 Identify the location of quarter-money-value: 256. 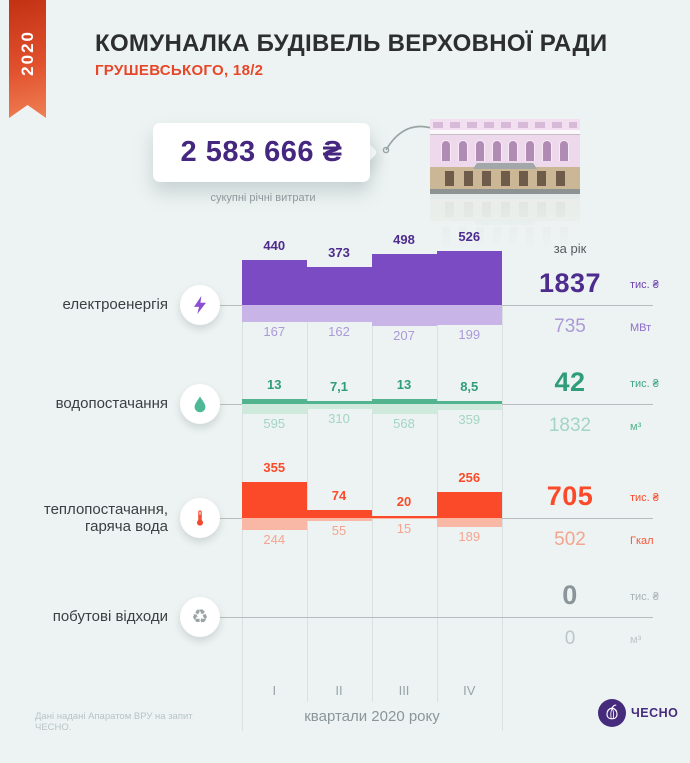
(469, 477).